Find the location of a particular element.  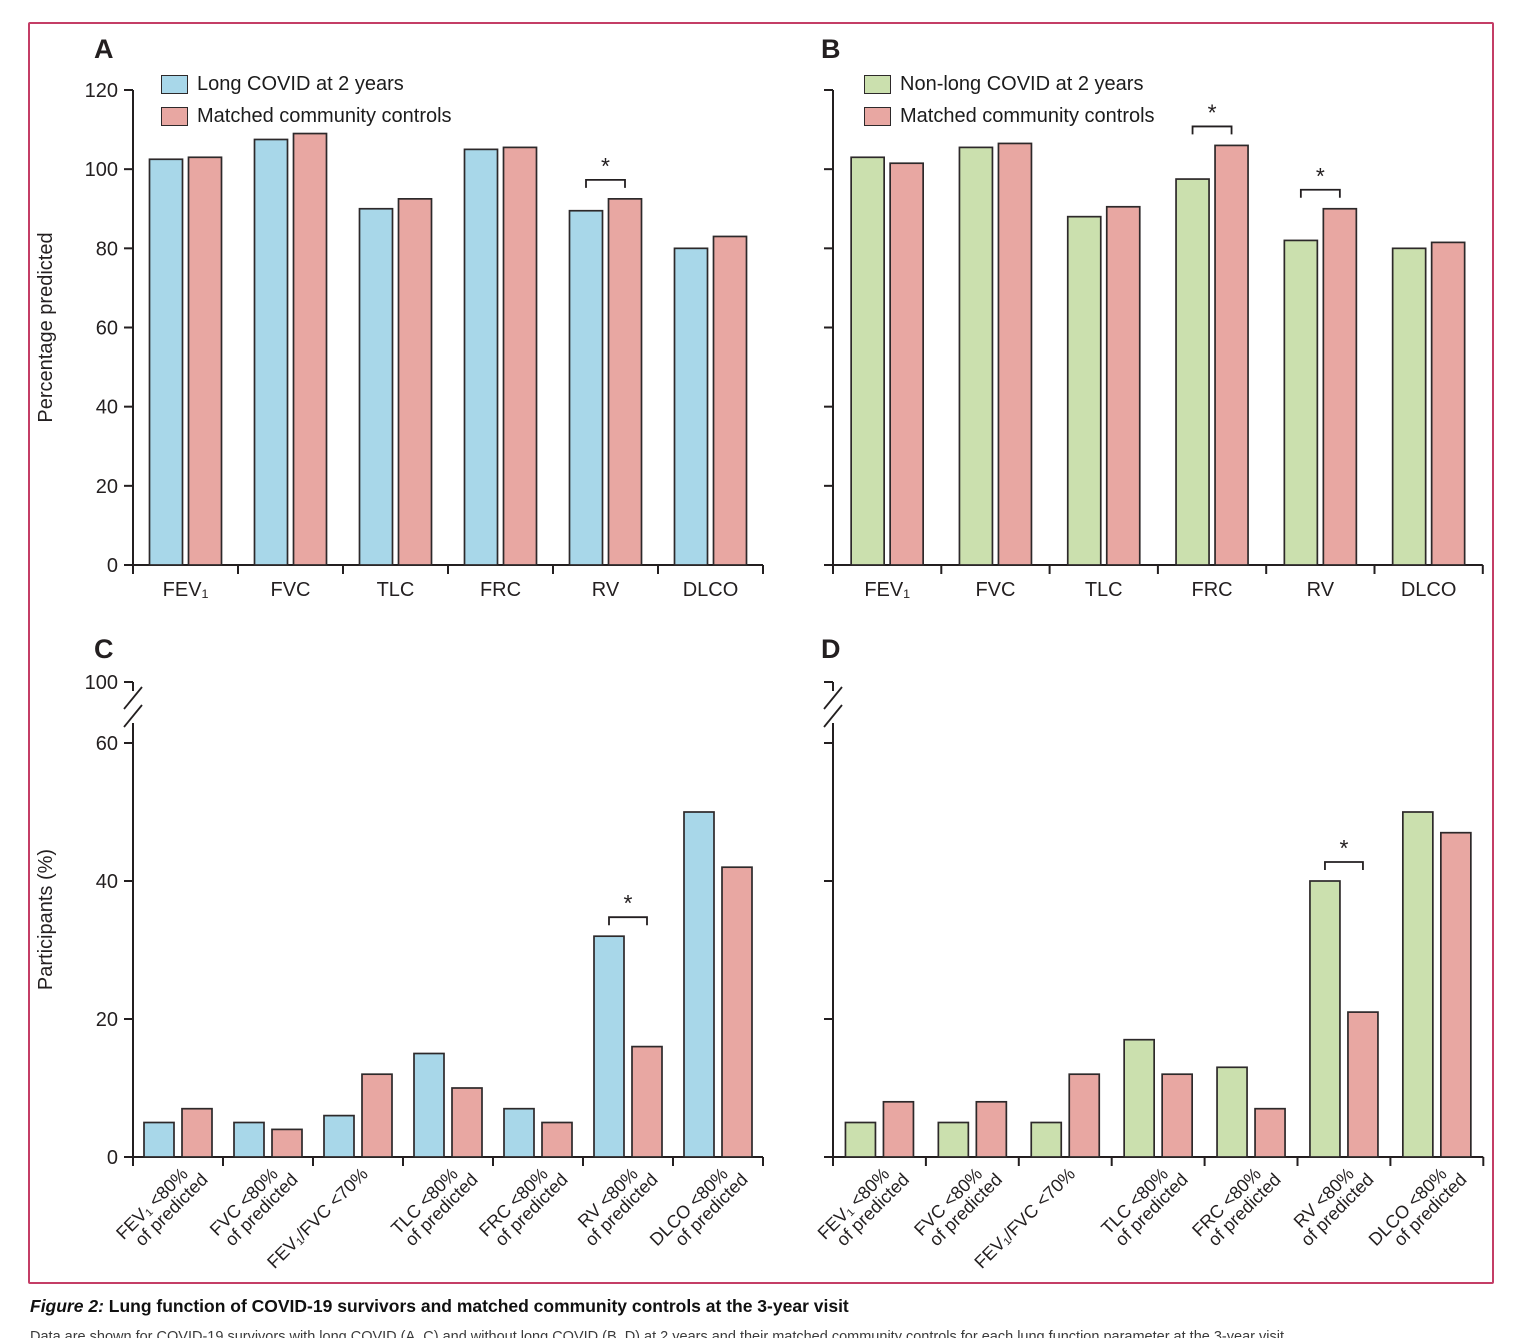

legend-row: Long COVID at 2 years is located at coordinates (306, 84).